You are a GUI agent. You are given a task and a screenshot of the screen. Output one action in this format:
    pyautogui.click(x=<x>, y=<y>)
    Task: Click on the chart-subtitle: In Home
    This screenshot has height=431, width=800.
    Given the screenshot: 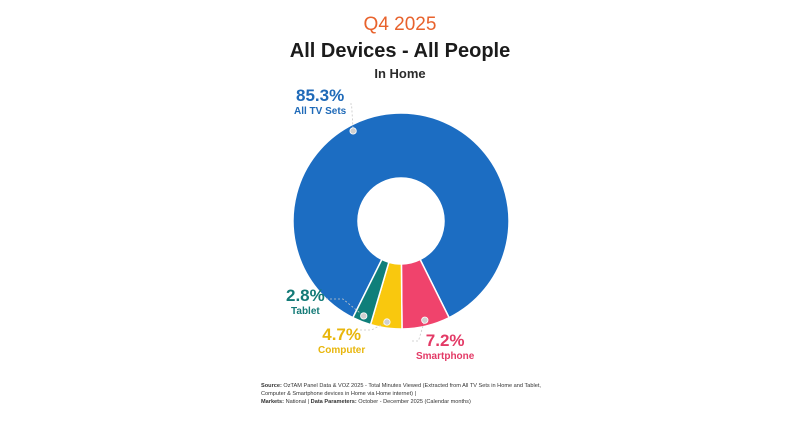 What is the action you would take?
    pyautogui.click(x=400, y=73)
    